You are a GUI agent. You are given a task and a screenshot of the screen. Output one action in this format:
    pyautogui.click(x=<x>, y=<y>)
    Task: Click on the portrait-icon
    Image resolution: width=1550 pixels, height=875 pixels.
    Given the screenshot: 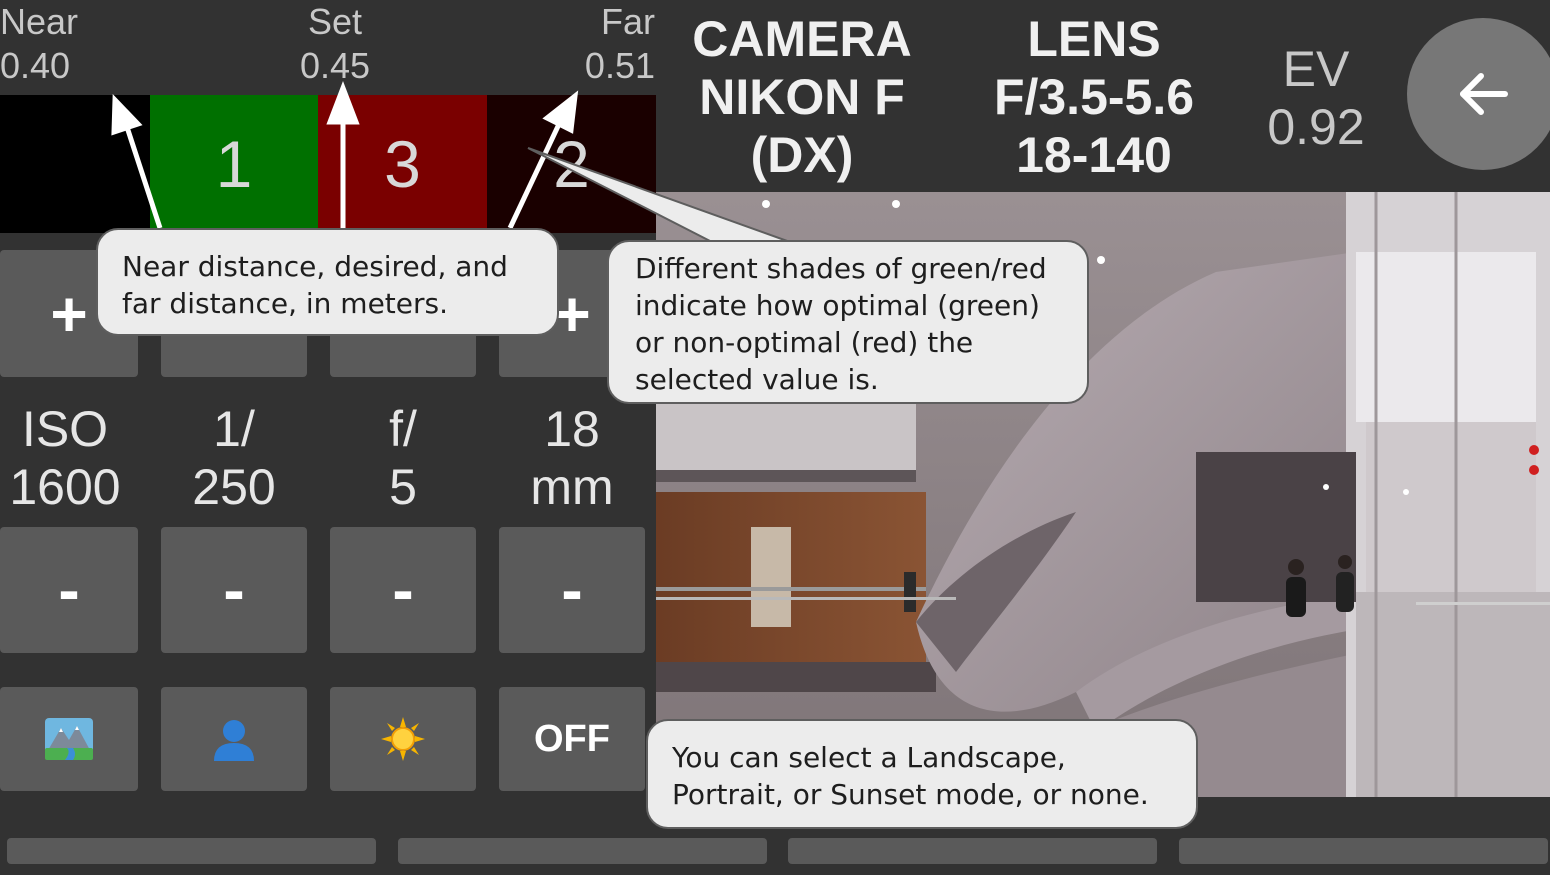 What is the action you would take?
    pyautogui.click(x=234, y=740)
    